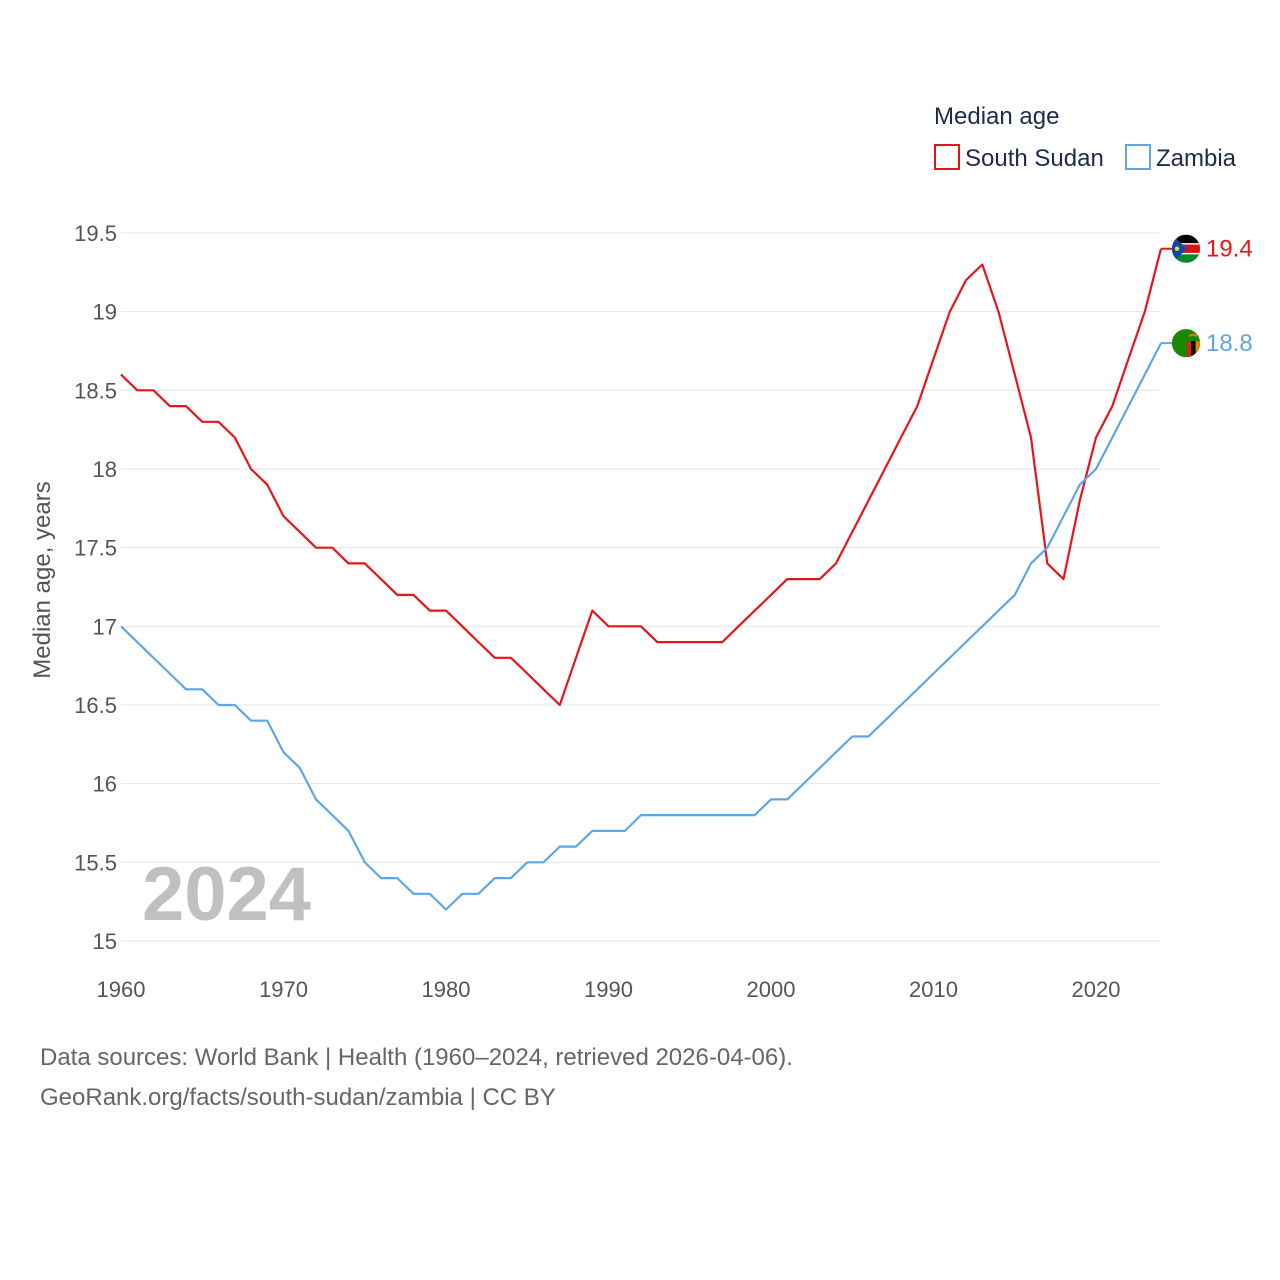 This screenshot has height=1280, width=1280. Describe the element at coordinates (1207, 296) in the screenshot. I see `end-markers: 19.4 18.8` at that location.